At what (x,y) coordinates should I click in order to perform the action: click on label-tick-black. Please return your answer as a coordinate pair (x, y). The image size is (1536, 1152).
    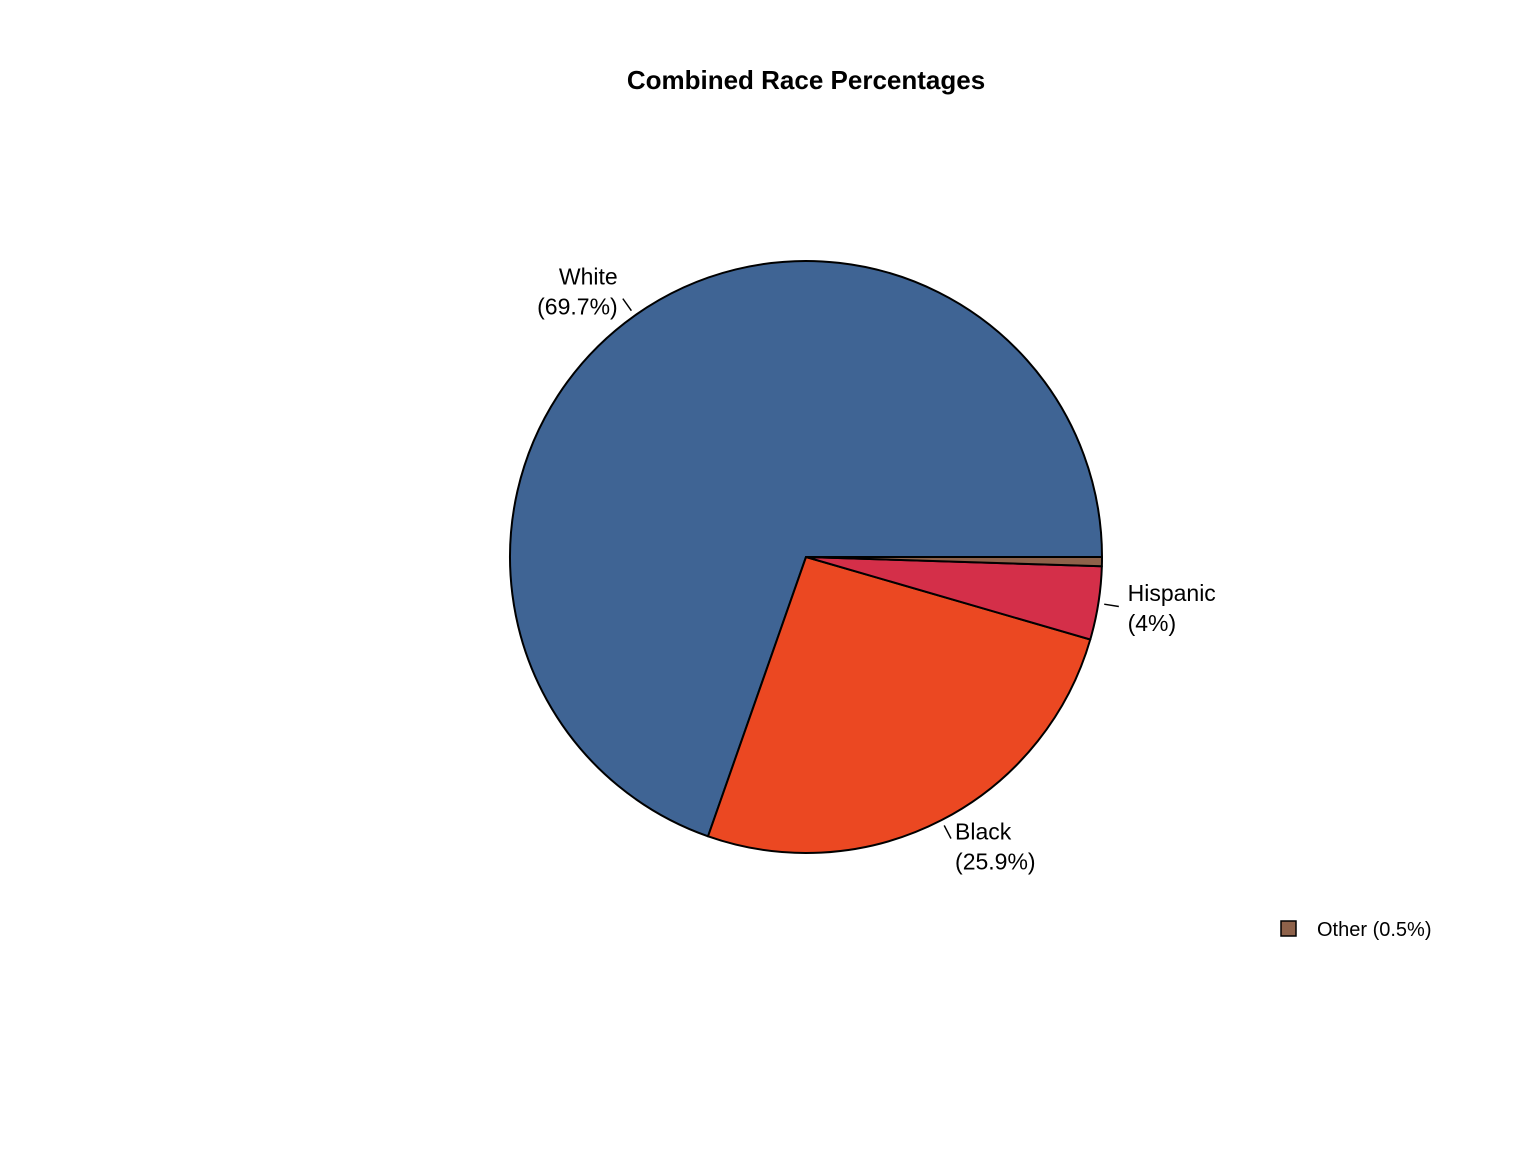
    Looking at the image, I should click on (947, 832).